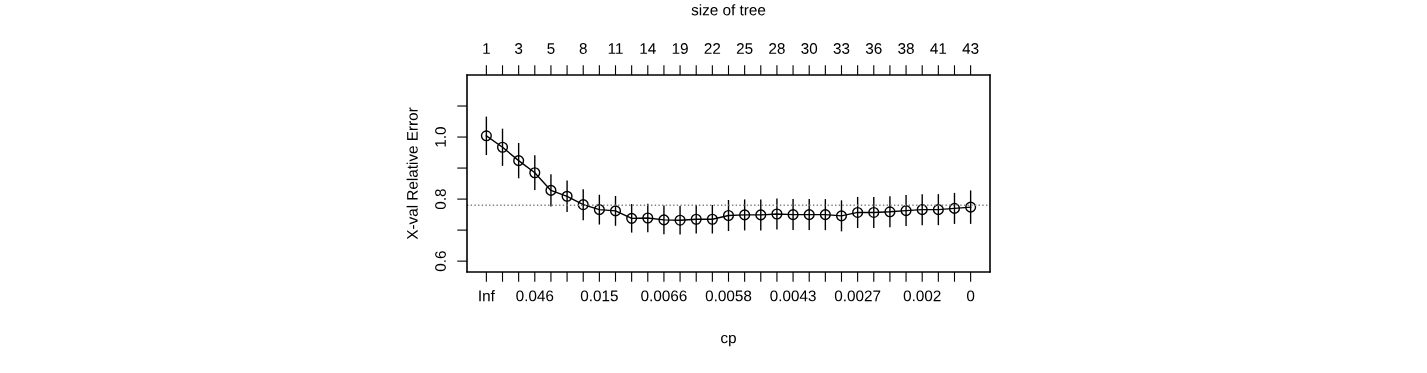  What do you see at coordinates (648, 48) in the screenshot?
I see `text: 14` at bounding box center [648, 48].